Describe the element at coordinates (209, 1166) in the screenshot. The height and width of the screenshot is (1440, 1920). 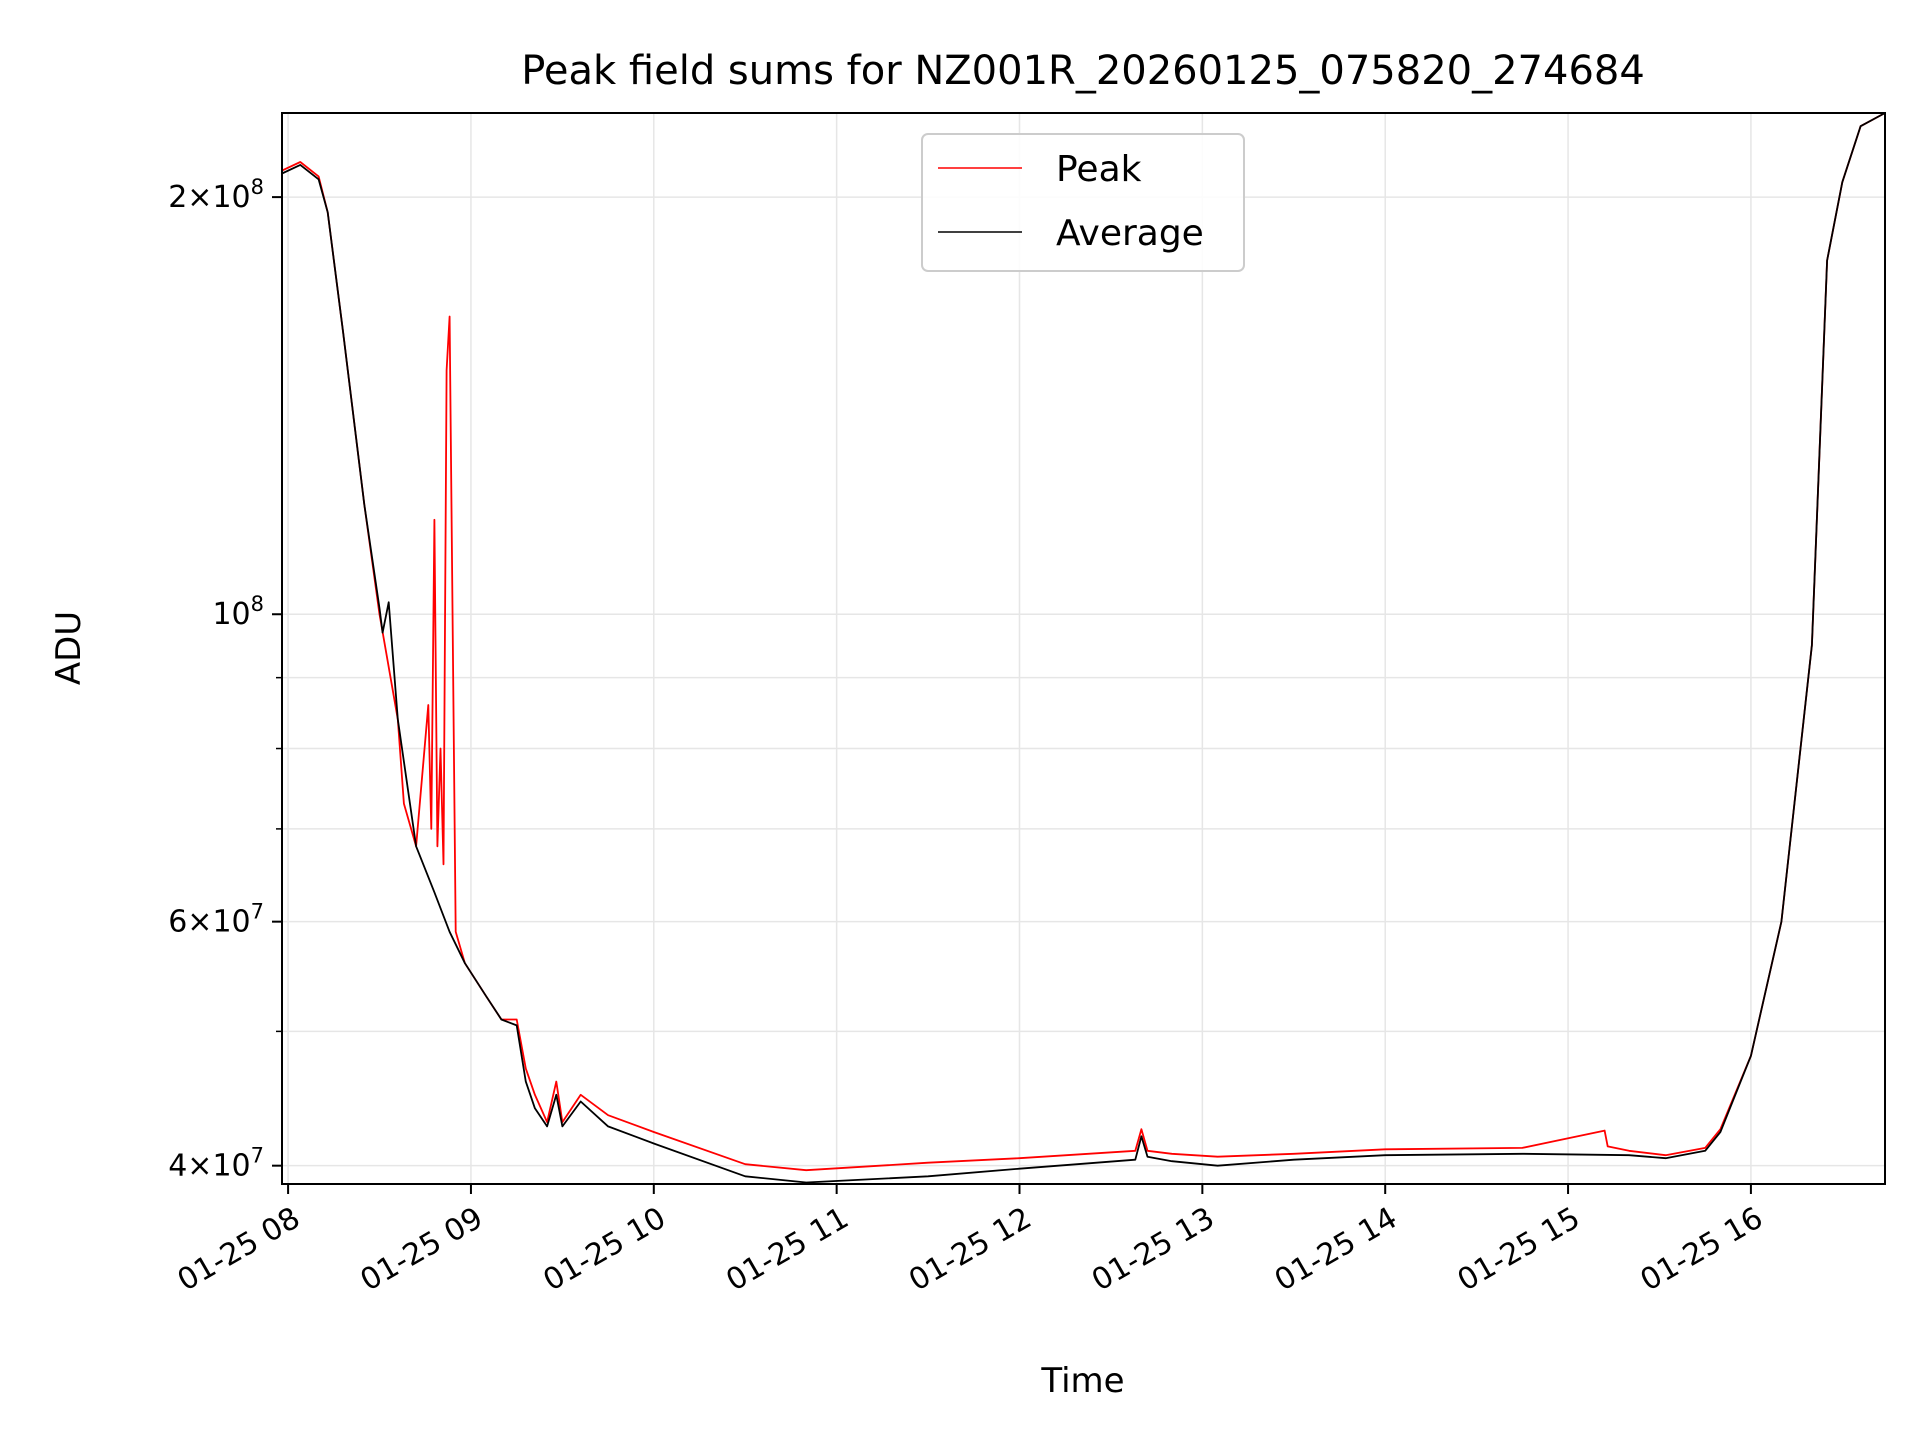
I see `y-tick-base: 4×10` at that location.